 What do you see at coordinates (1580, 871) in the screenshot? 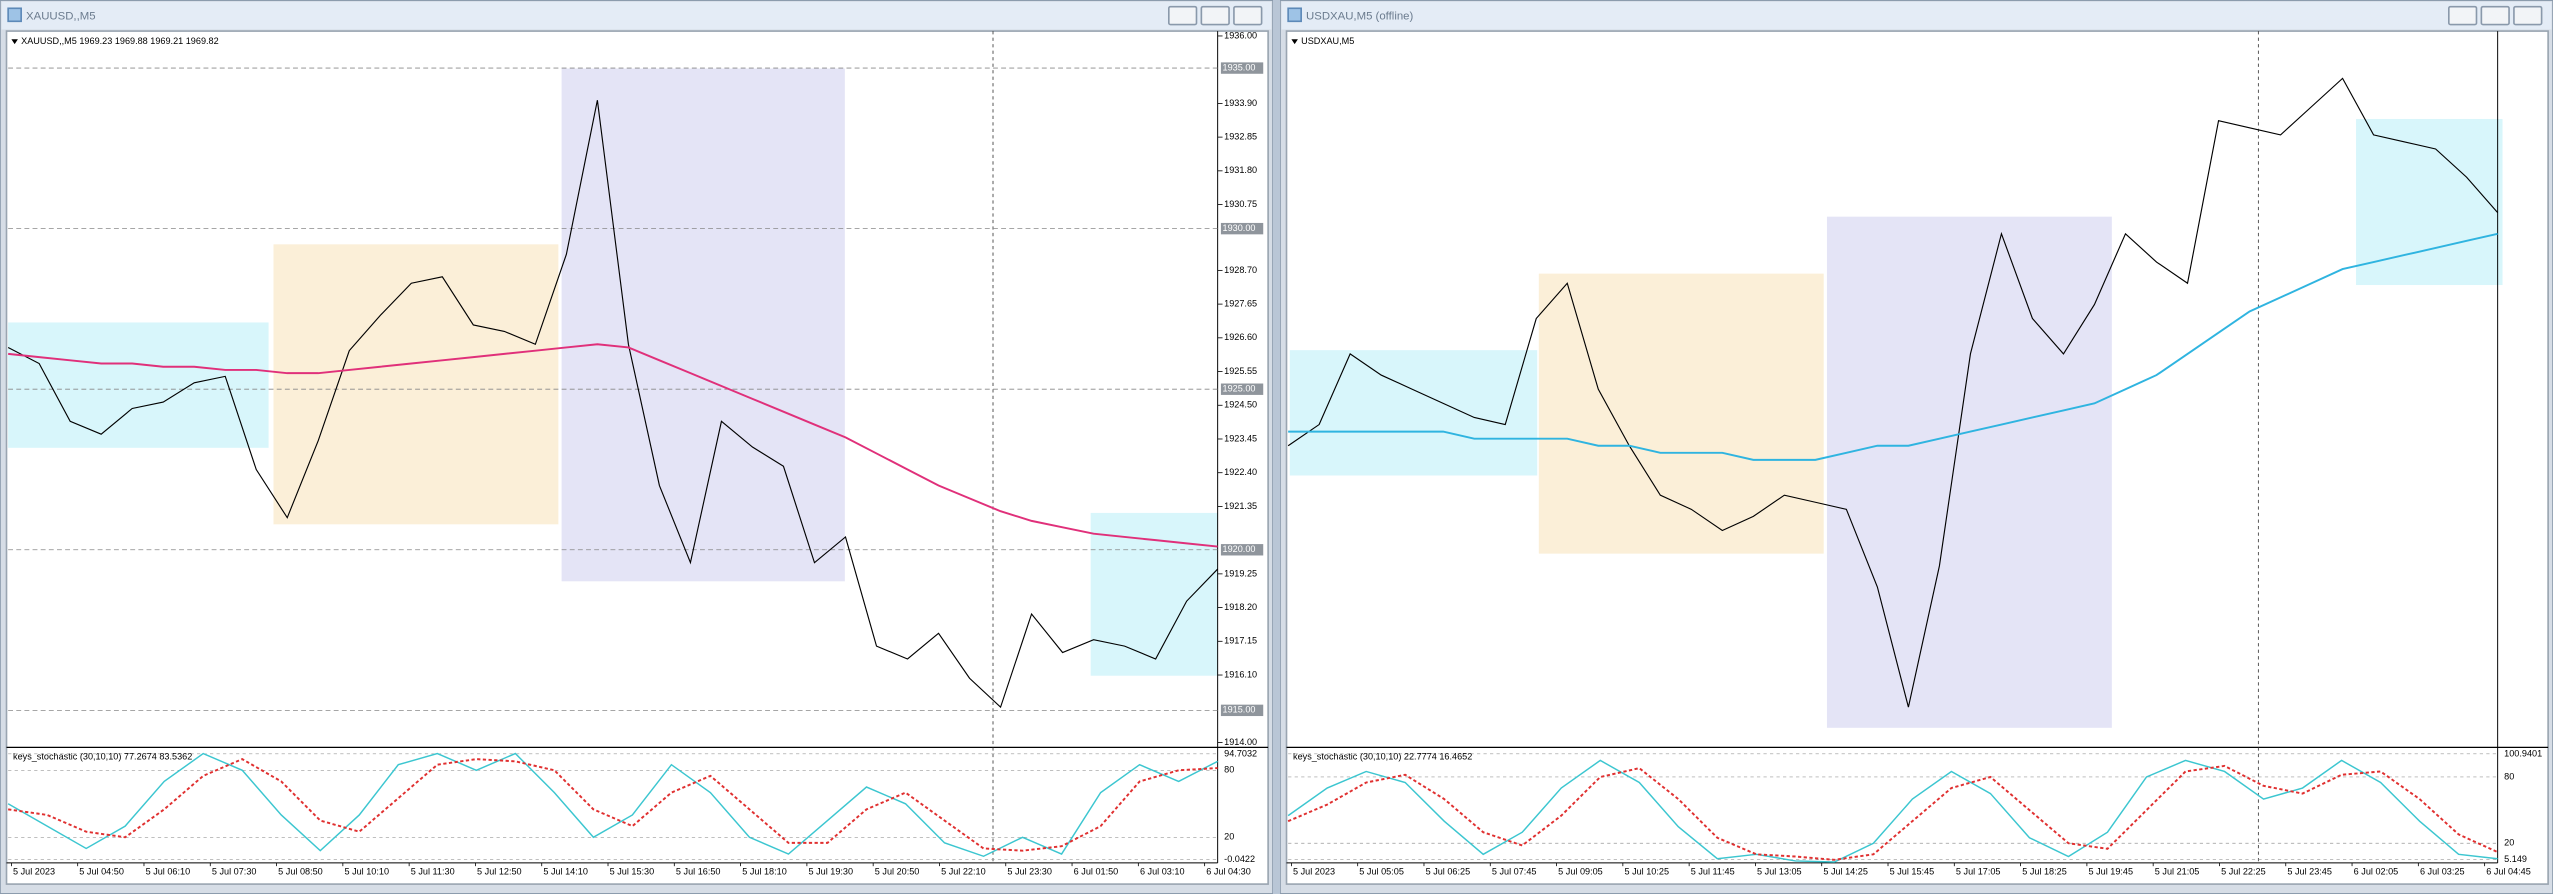
I see `x-tick-label: 5 Jul 09:05` at bounding box center [1580, 871].